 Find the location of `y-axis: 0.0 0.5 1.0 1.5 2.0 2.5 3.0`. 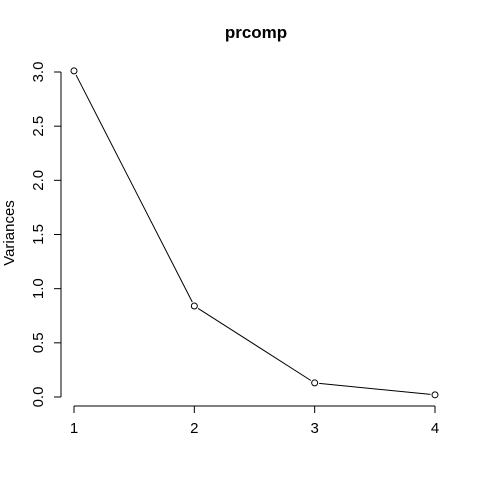

y-axis: 0.0 0.5 1.0 1.5 2.0 2.5 3.0 is located at coordinates (46, 235).